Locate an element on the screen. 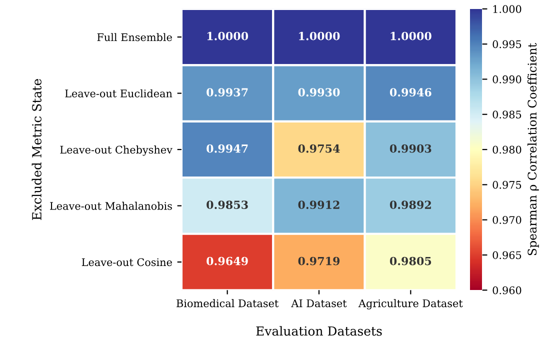  data-label: 0.9947 is located at coordinates (227, 148).